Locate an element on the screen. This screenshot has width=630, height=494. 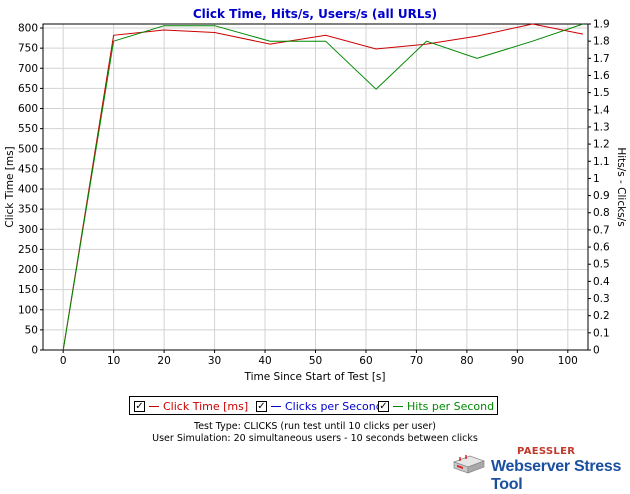
legend-item-hits-per-second: ✓ Hits per Second is located at coordinates (436, 406).